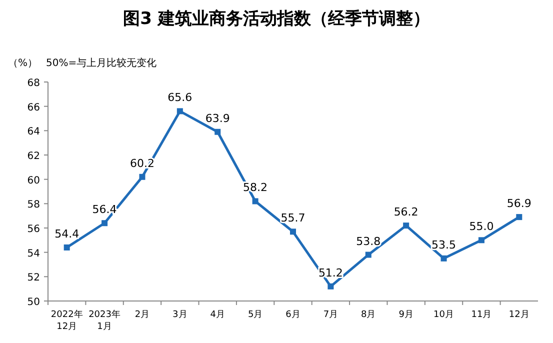 The width and height of the screenshot is (553, 343). Describe the element at coordinates (101, 63) in the screenshot. I see `annotation: 50%=与上月比较无变化` at that location.